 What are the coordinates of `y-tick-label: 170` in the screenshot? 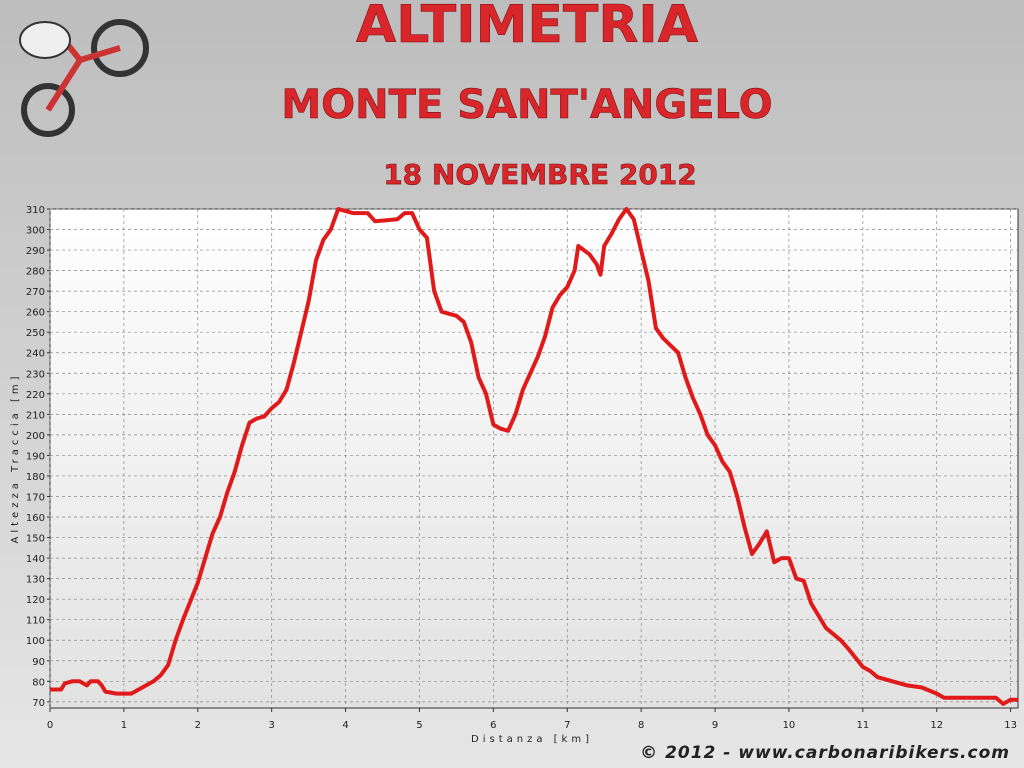 It's located at (35, 497).